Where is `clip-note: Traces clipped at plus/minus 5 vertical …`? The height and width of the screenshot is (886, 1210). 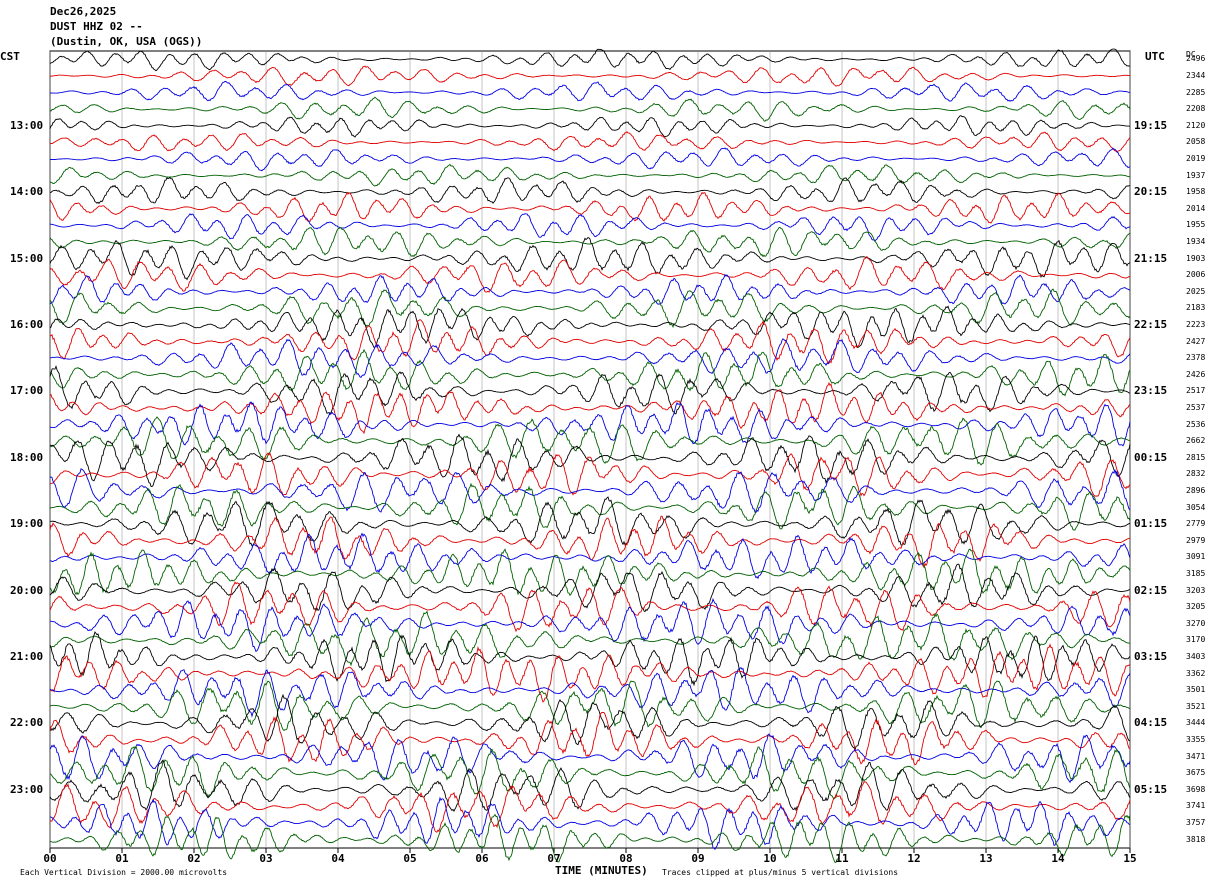
clip-note: Traces clipped at plus/minus 5 vertical … is located at coordinates (780, 872).